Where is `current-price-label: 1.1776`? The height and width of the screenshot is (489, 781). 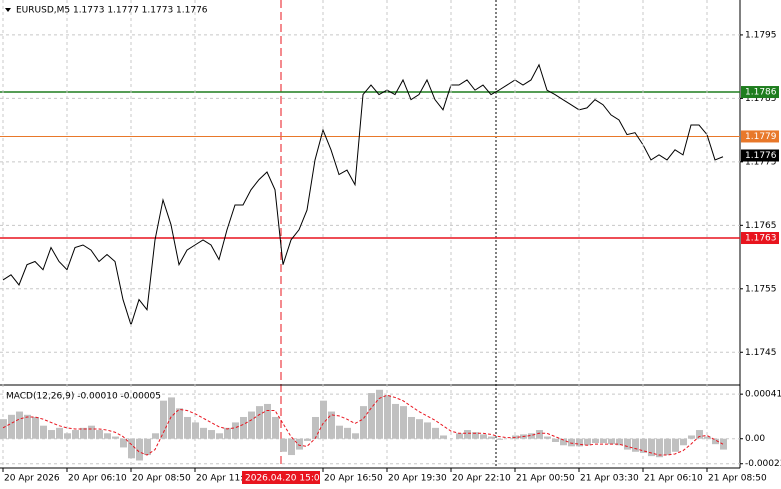 current-price-label: 1.1776 is located at coordinates (761, 156).